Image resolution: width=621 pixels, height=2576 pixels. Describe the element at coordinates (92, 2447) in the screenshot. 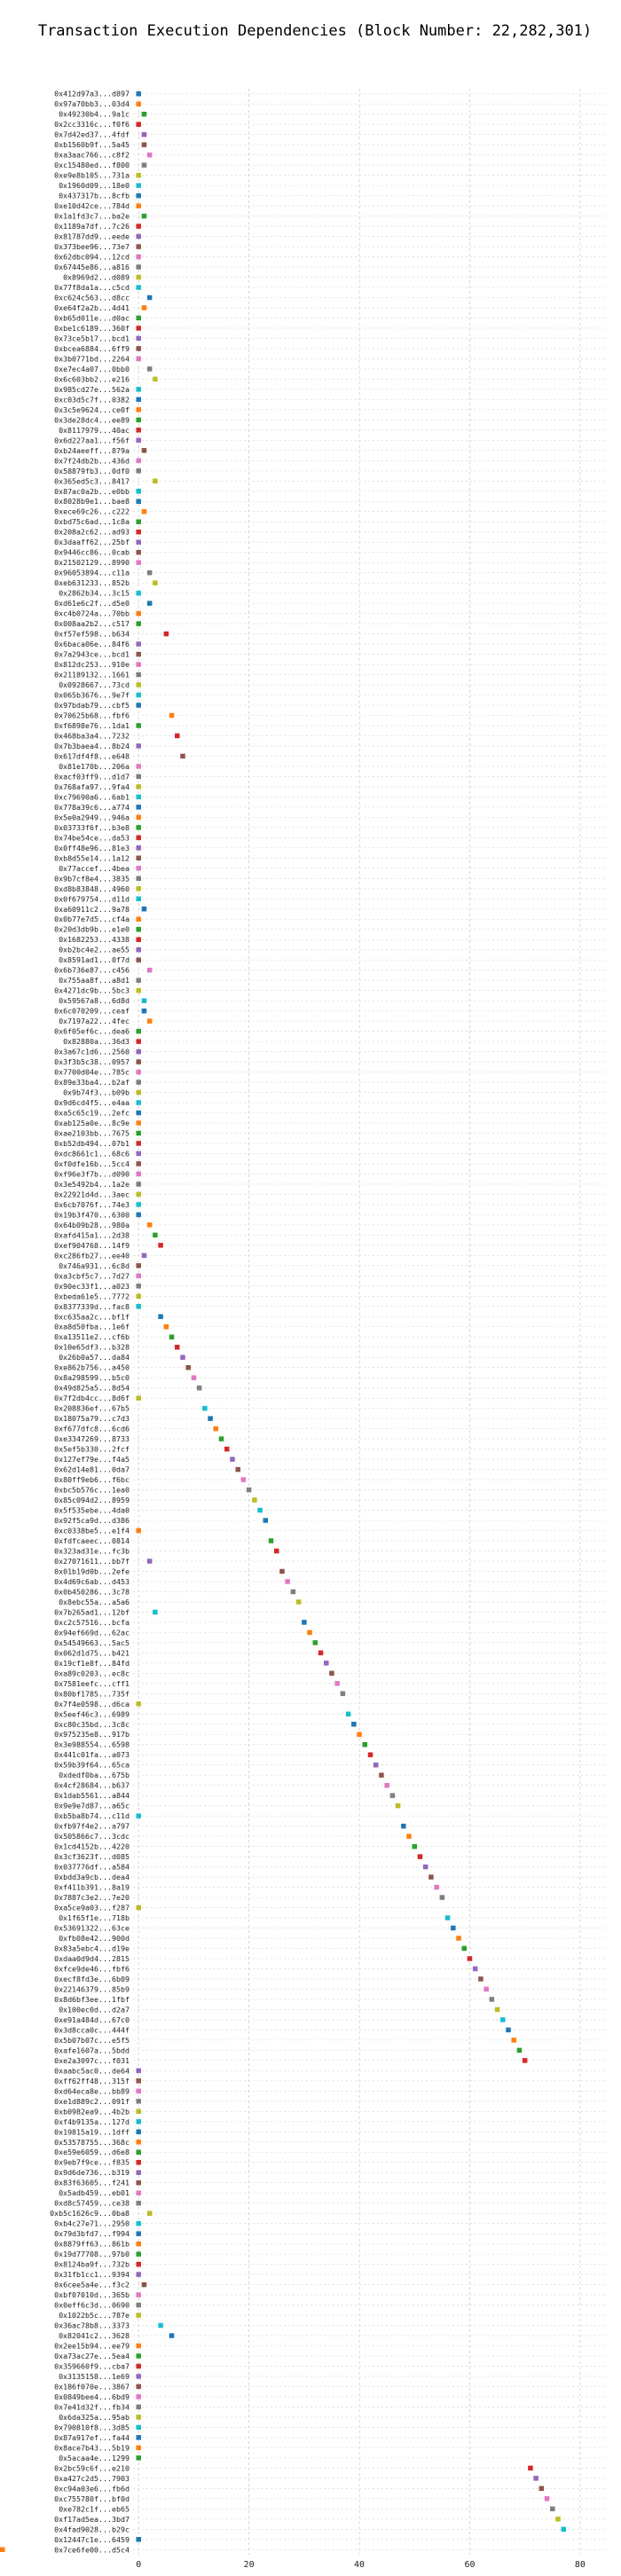

I see `y-tick-label: 0x8ace7b43...5b19` at that location.